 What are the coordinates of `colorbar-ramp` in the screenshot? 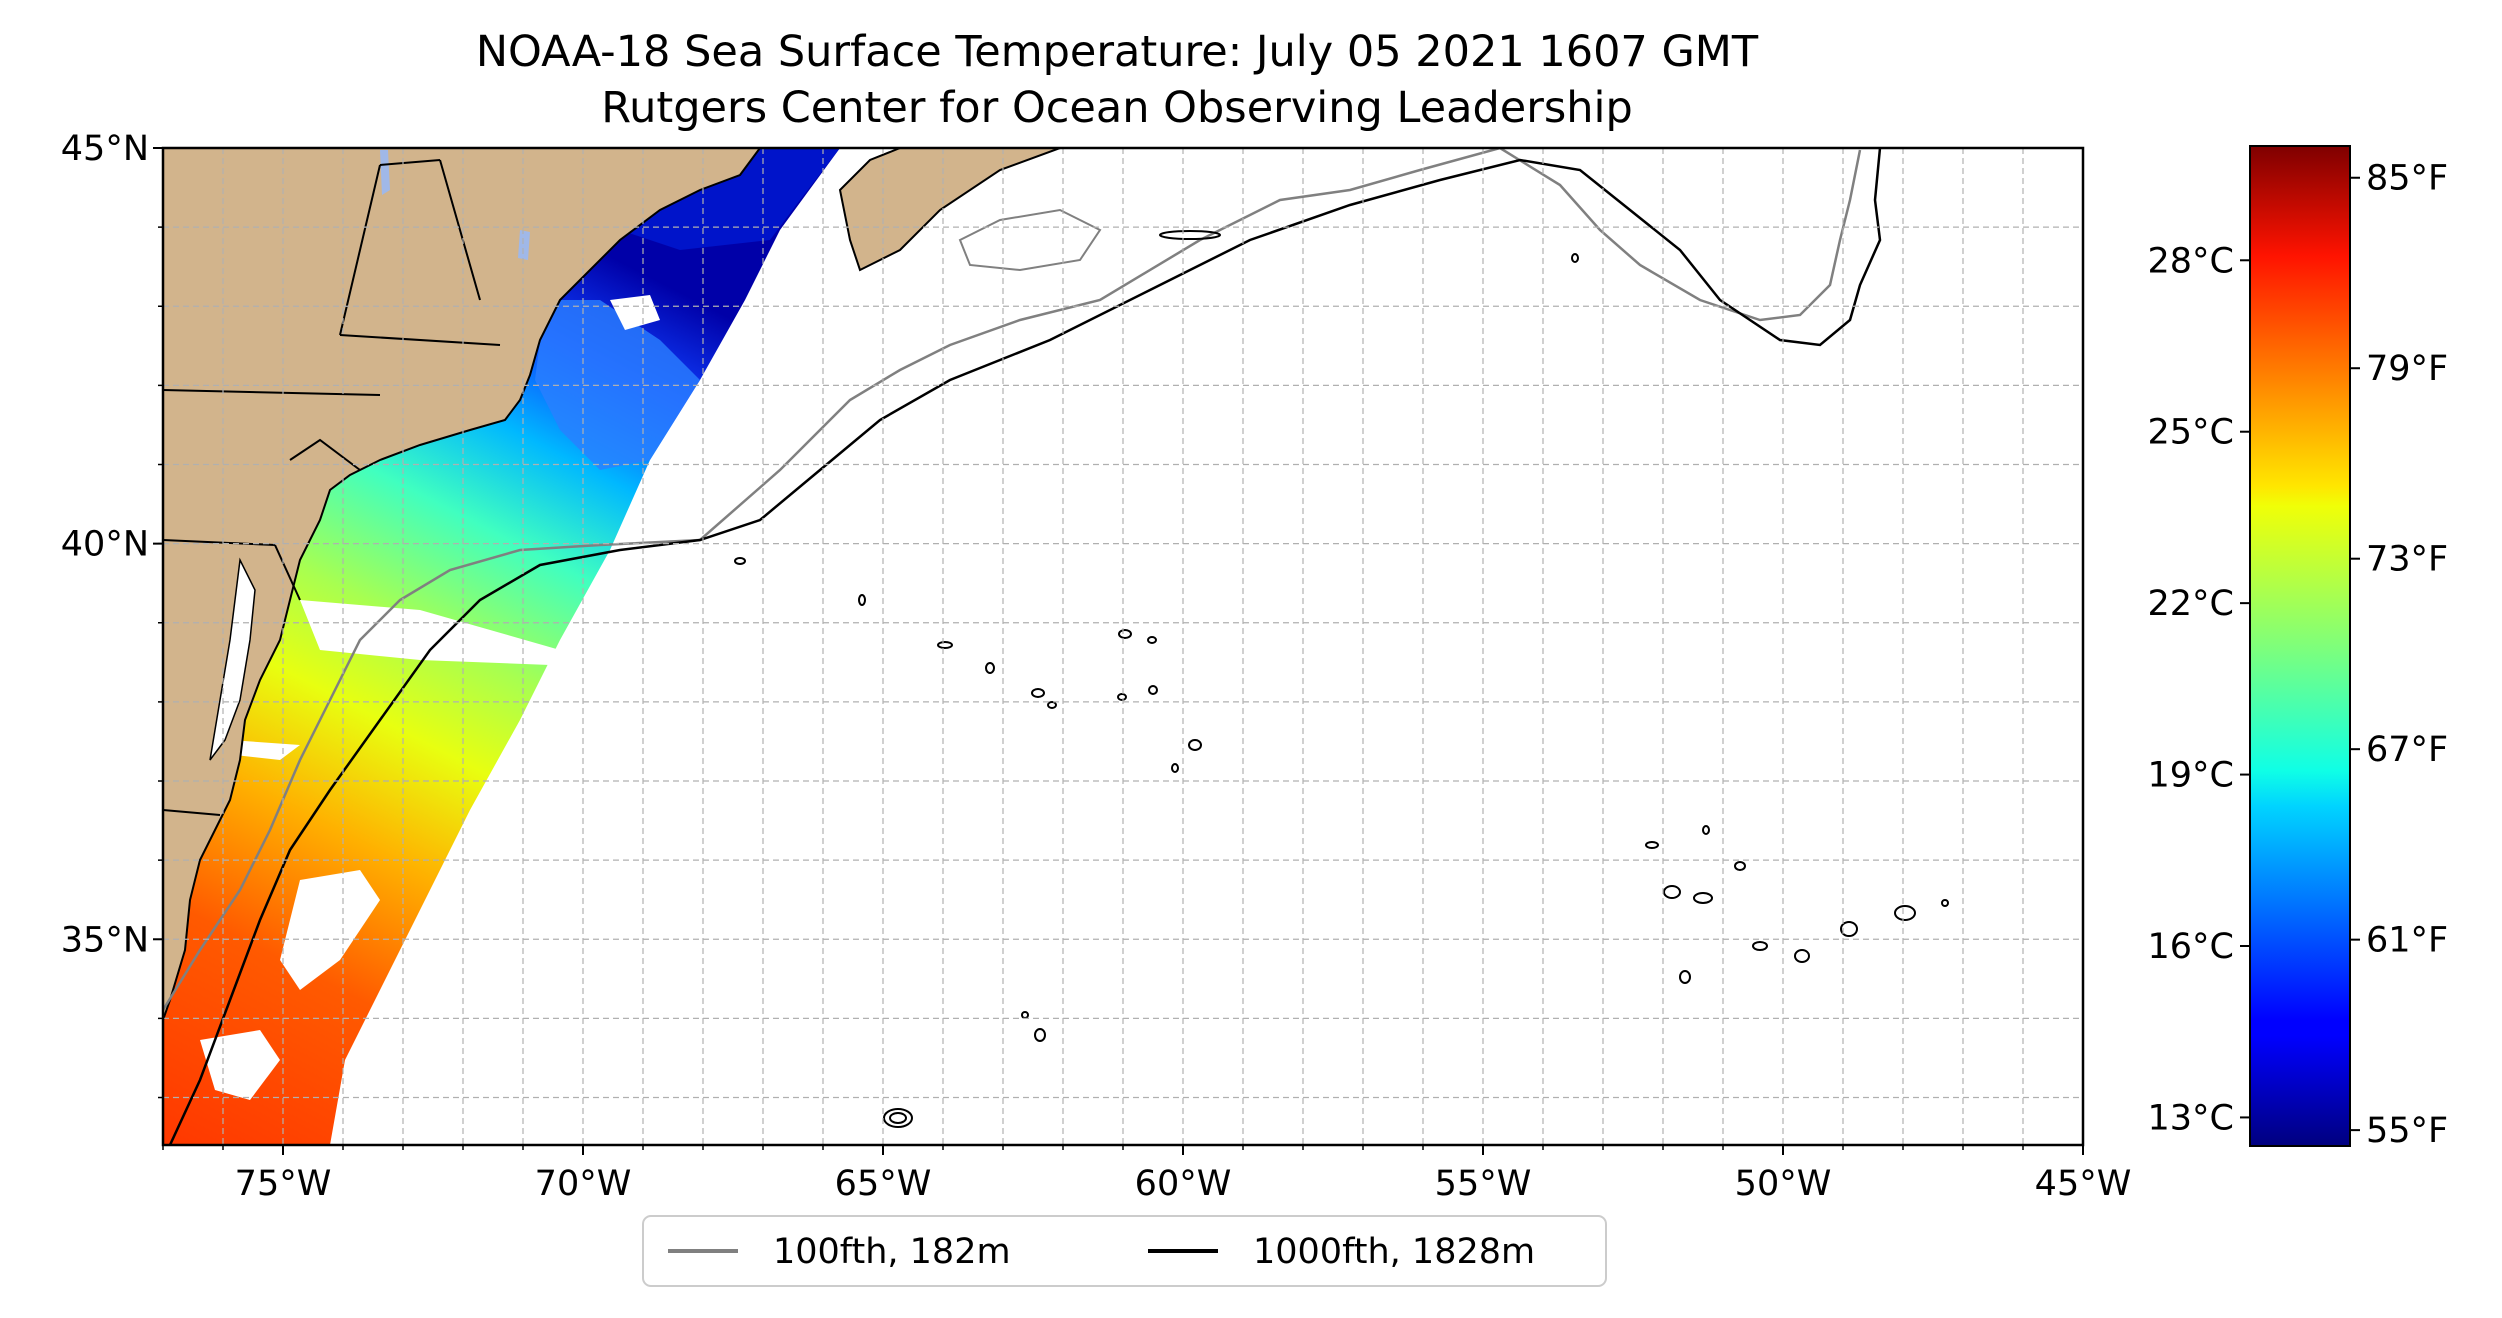 It's located at (2300, 646).